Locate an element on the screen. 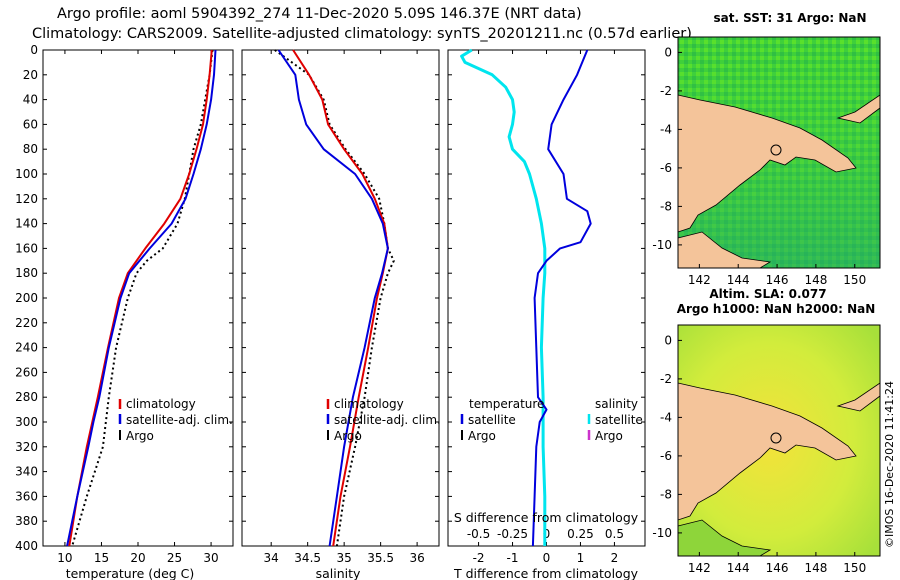 The width and height of the screenshot is (900, 580). legend-label-satellite: satellite-adj. clim. is located at coordinates (179, 420).